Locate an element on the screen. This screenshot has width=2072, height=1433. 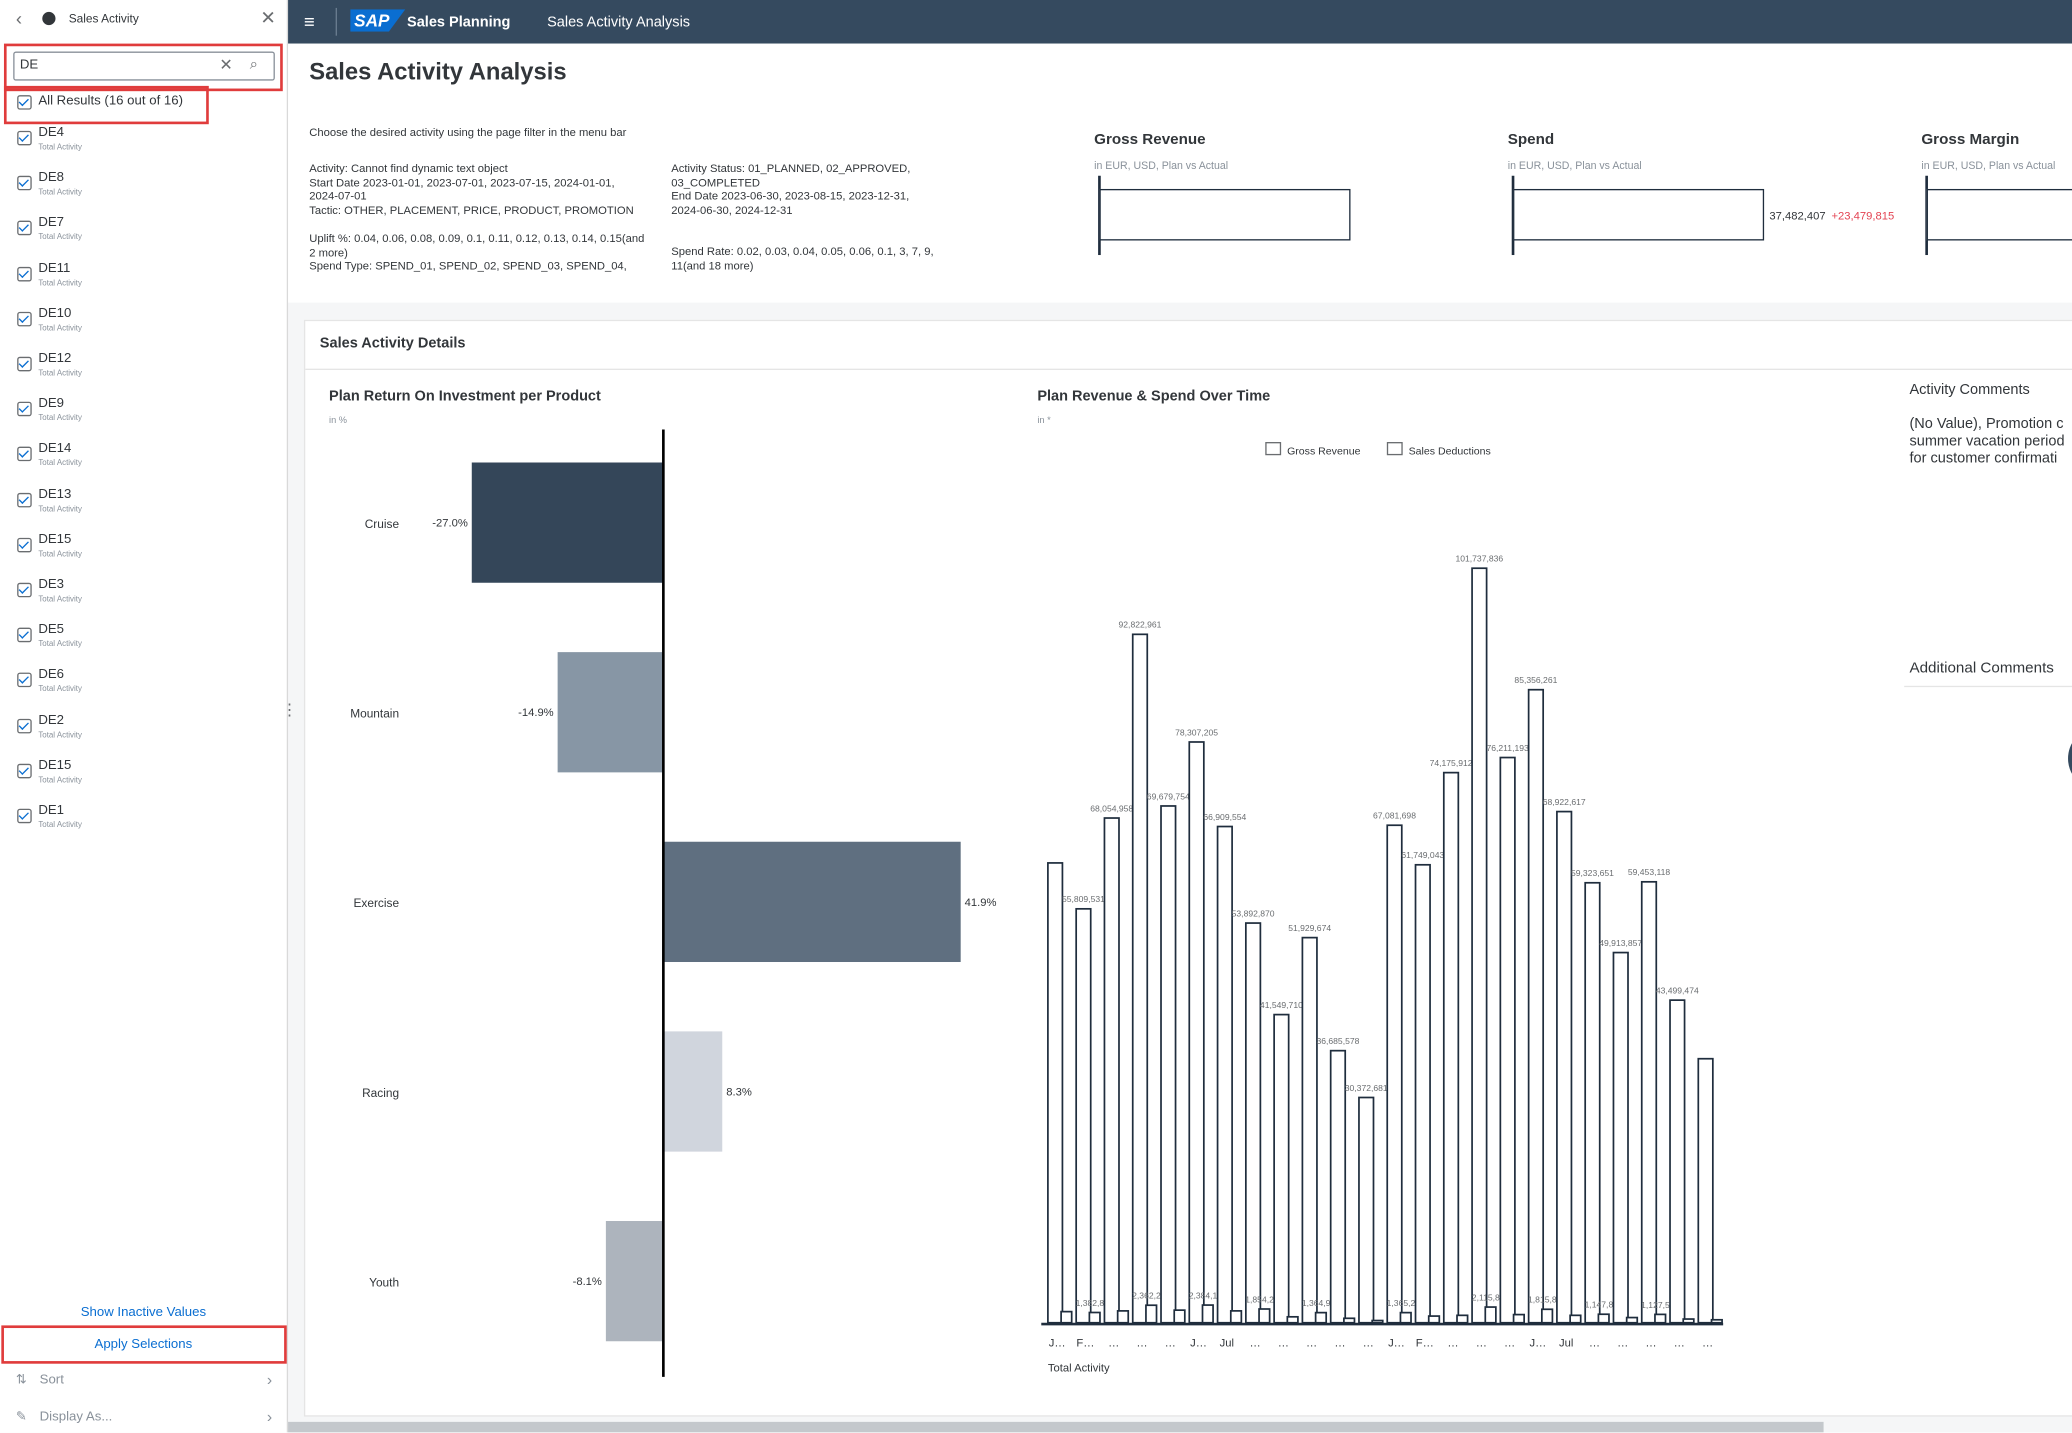
clear-search: ✕ is located at coordinates (226, 65).